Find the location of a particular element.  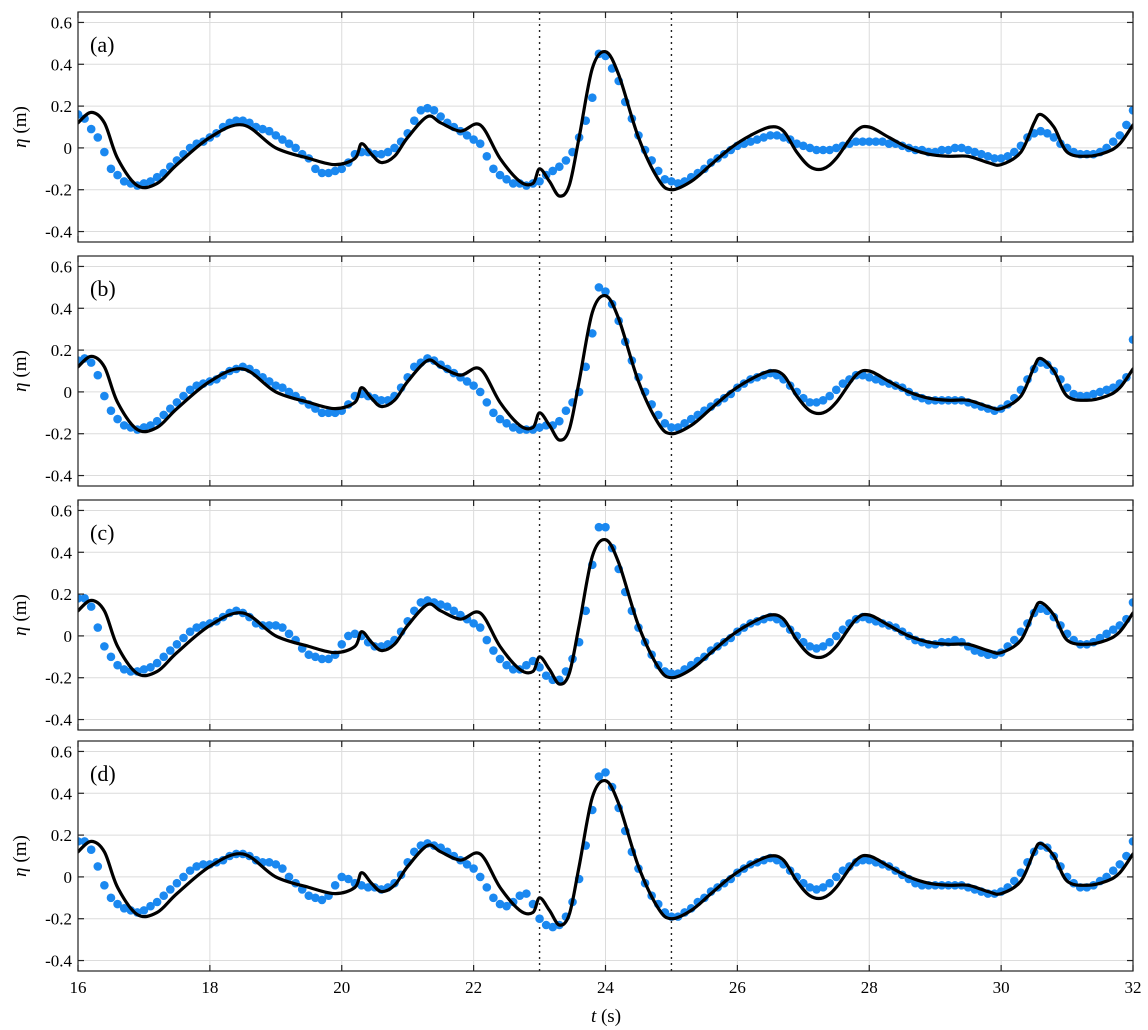

x-tick-label: 22 is located at coordinates (473, 987).